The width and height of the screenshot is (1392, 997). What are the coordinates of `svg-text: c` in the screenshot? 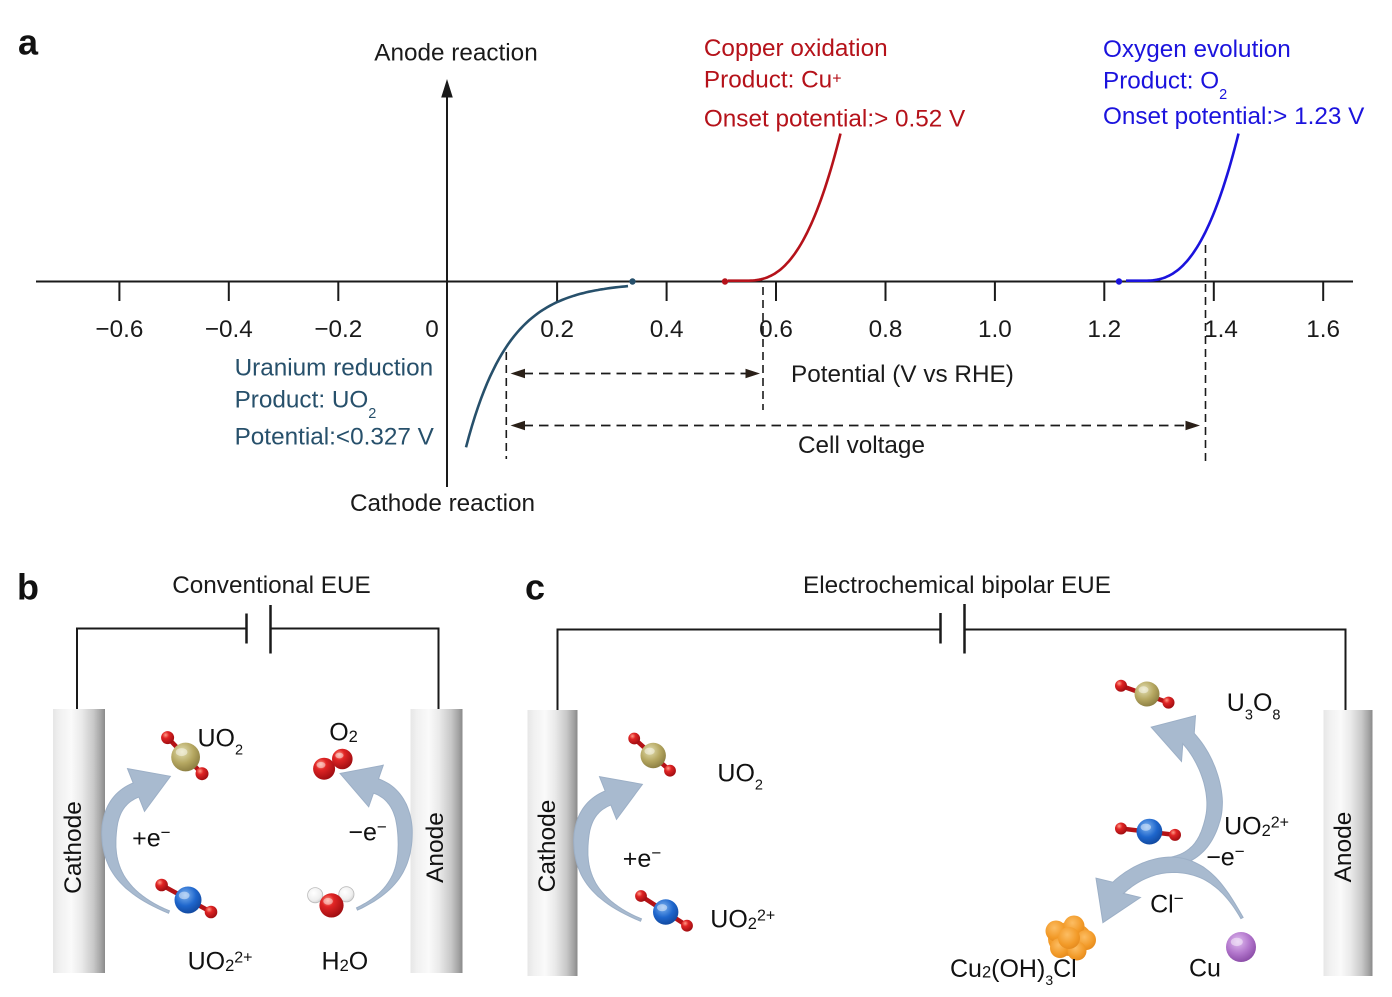 It's located at (535, 587).